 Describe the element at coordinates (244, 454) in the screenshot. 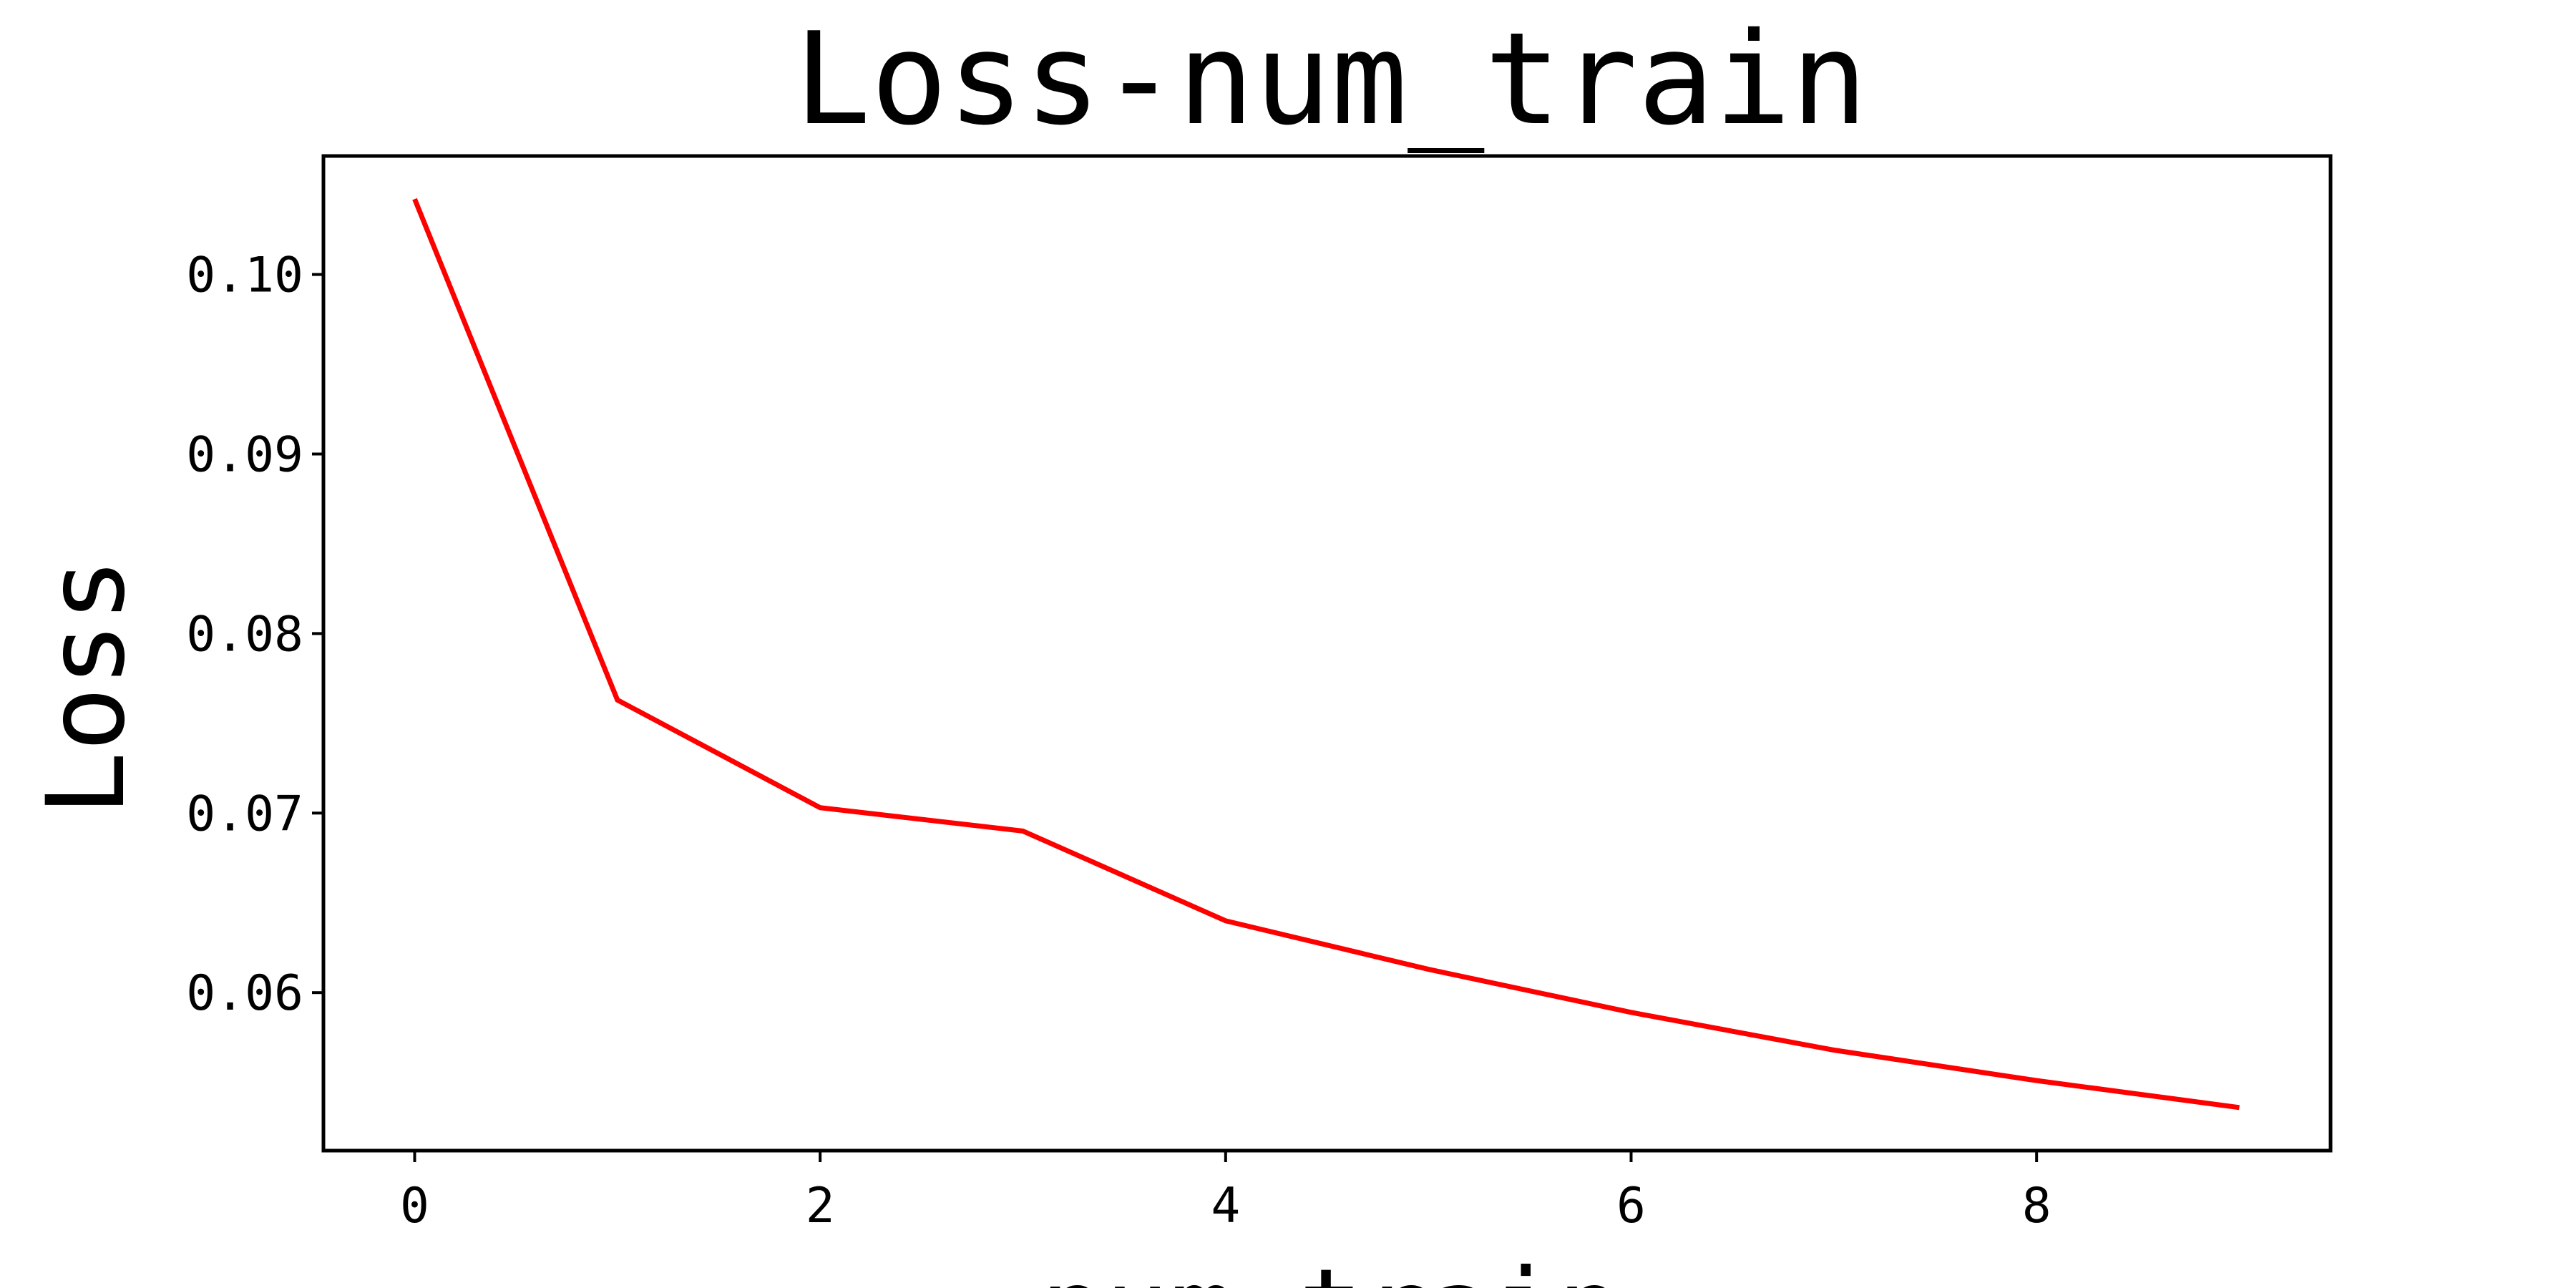

I see `y-tick-label-0.09: 0.09` at that location.